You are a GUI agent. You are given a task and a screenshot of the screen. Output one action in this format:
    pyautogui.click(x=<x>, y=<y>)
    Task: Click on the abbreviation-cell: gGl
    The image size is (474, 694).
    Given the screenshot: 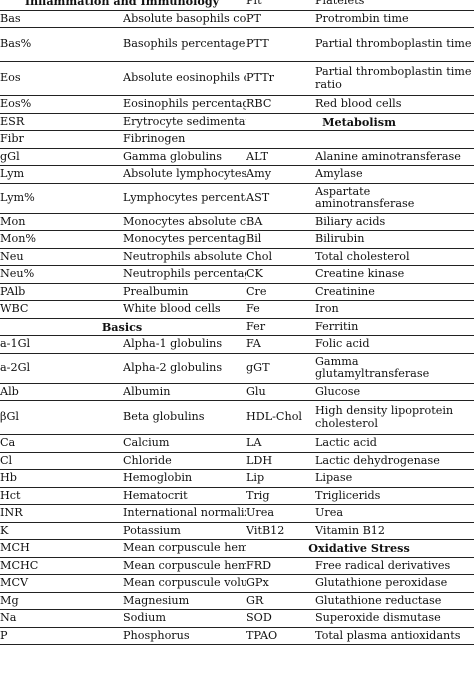 What is the action you would take?
    pyautogui.click(x=61, y=156)
    